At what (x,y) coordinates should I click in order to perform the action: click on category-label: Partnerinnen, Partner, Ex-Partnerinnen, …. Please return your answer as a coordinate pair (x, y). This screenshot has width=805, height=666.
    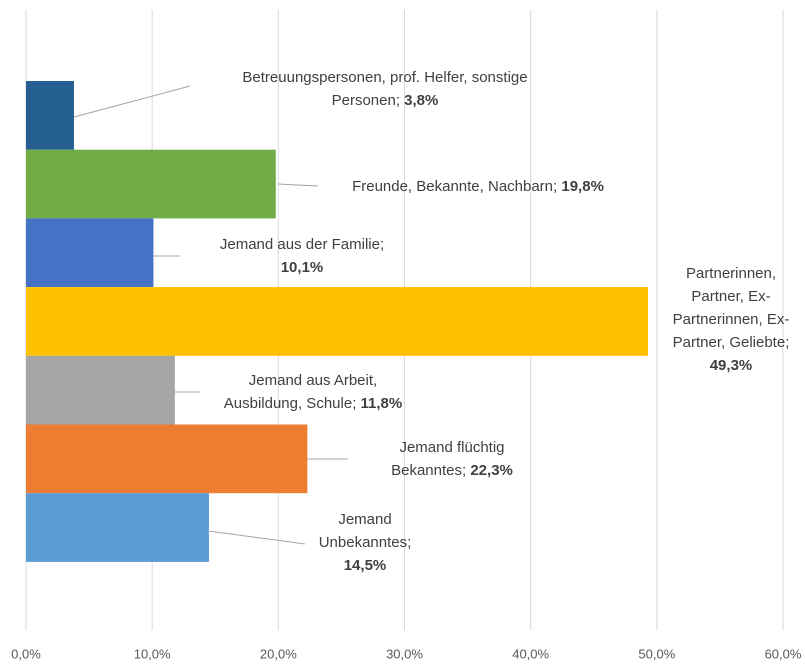
    Looking at the image, I should click on (731, 308).